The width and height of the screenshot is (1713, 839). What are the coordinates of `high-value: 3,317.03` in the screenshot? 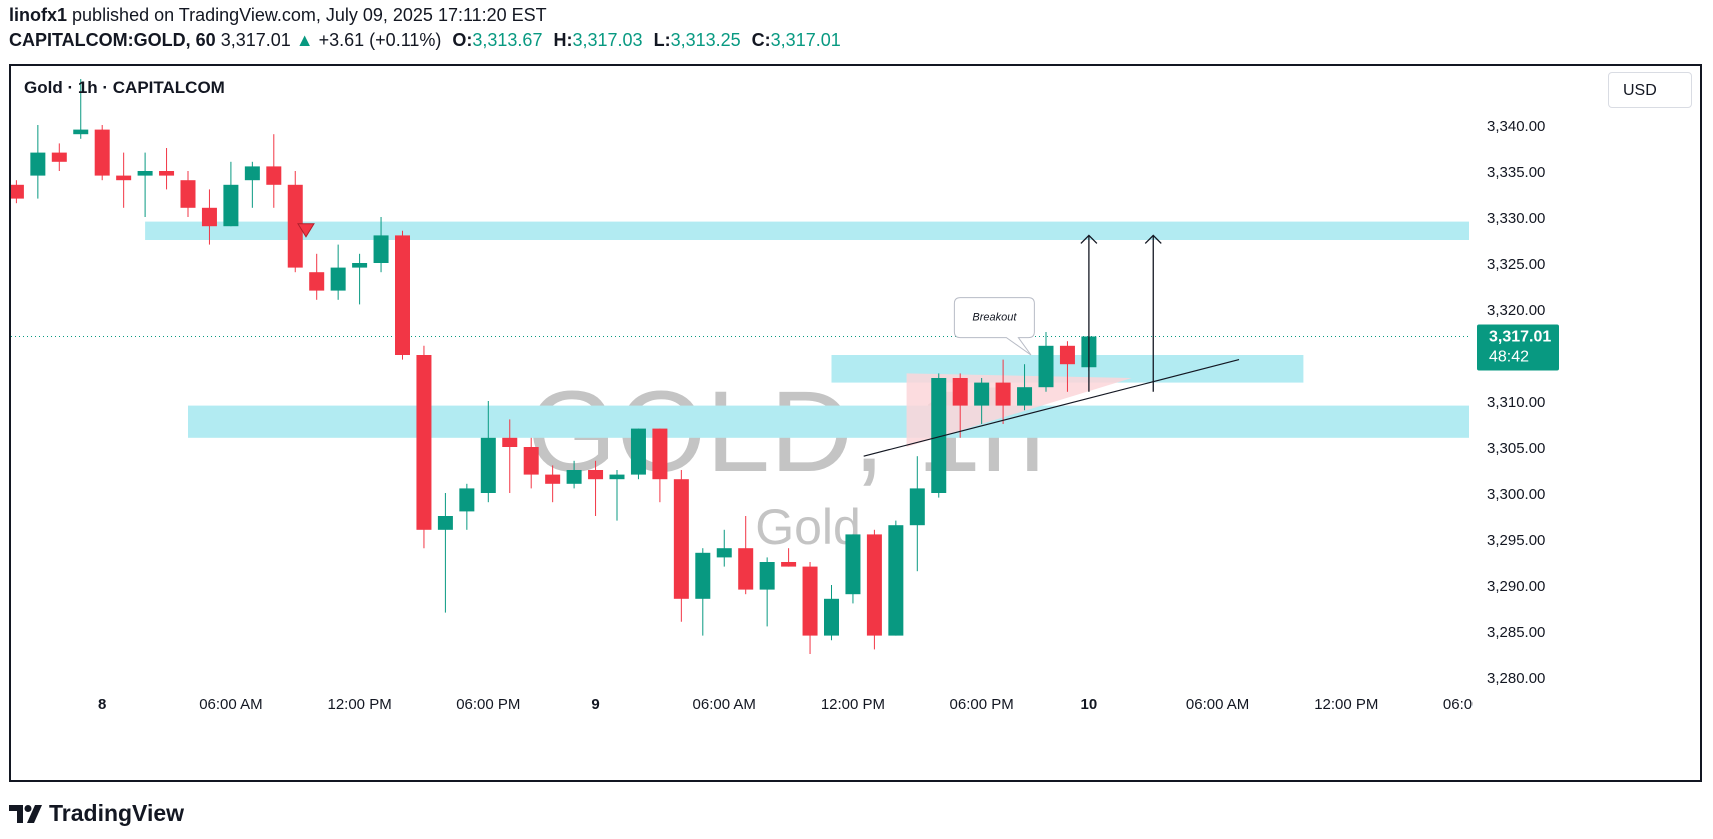 It's located at (607, 40).